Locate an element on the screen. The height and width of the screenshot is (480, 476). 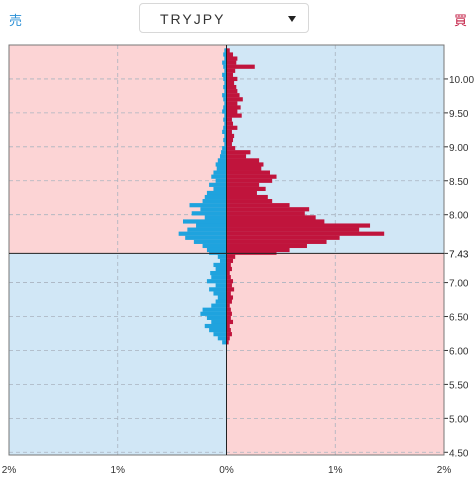
percent-tick-label: 2% is located at coordinates (9, 470).